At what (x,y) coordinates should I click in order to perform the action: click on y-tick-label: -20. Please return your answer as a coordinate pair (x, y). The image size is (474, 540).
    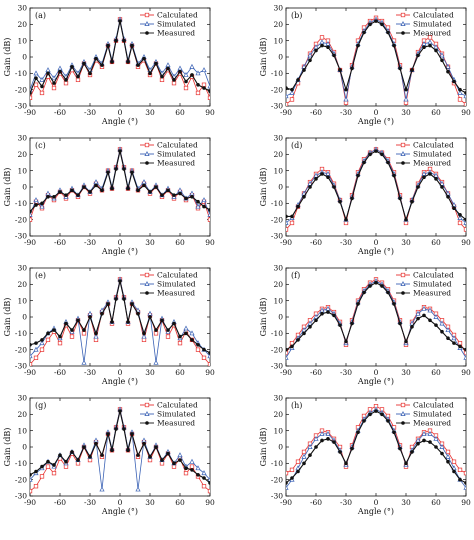
    Looking at the image, I should click on (277, 479).